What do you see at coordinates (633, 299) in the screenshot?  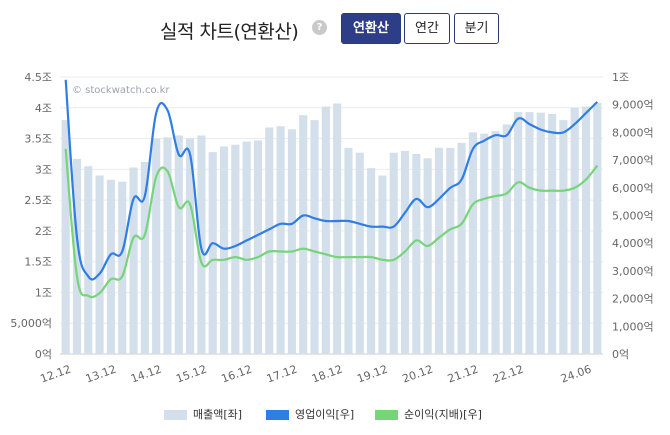 I see `right-tick-label: 2,000억` at bounding box center [633, 299].